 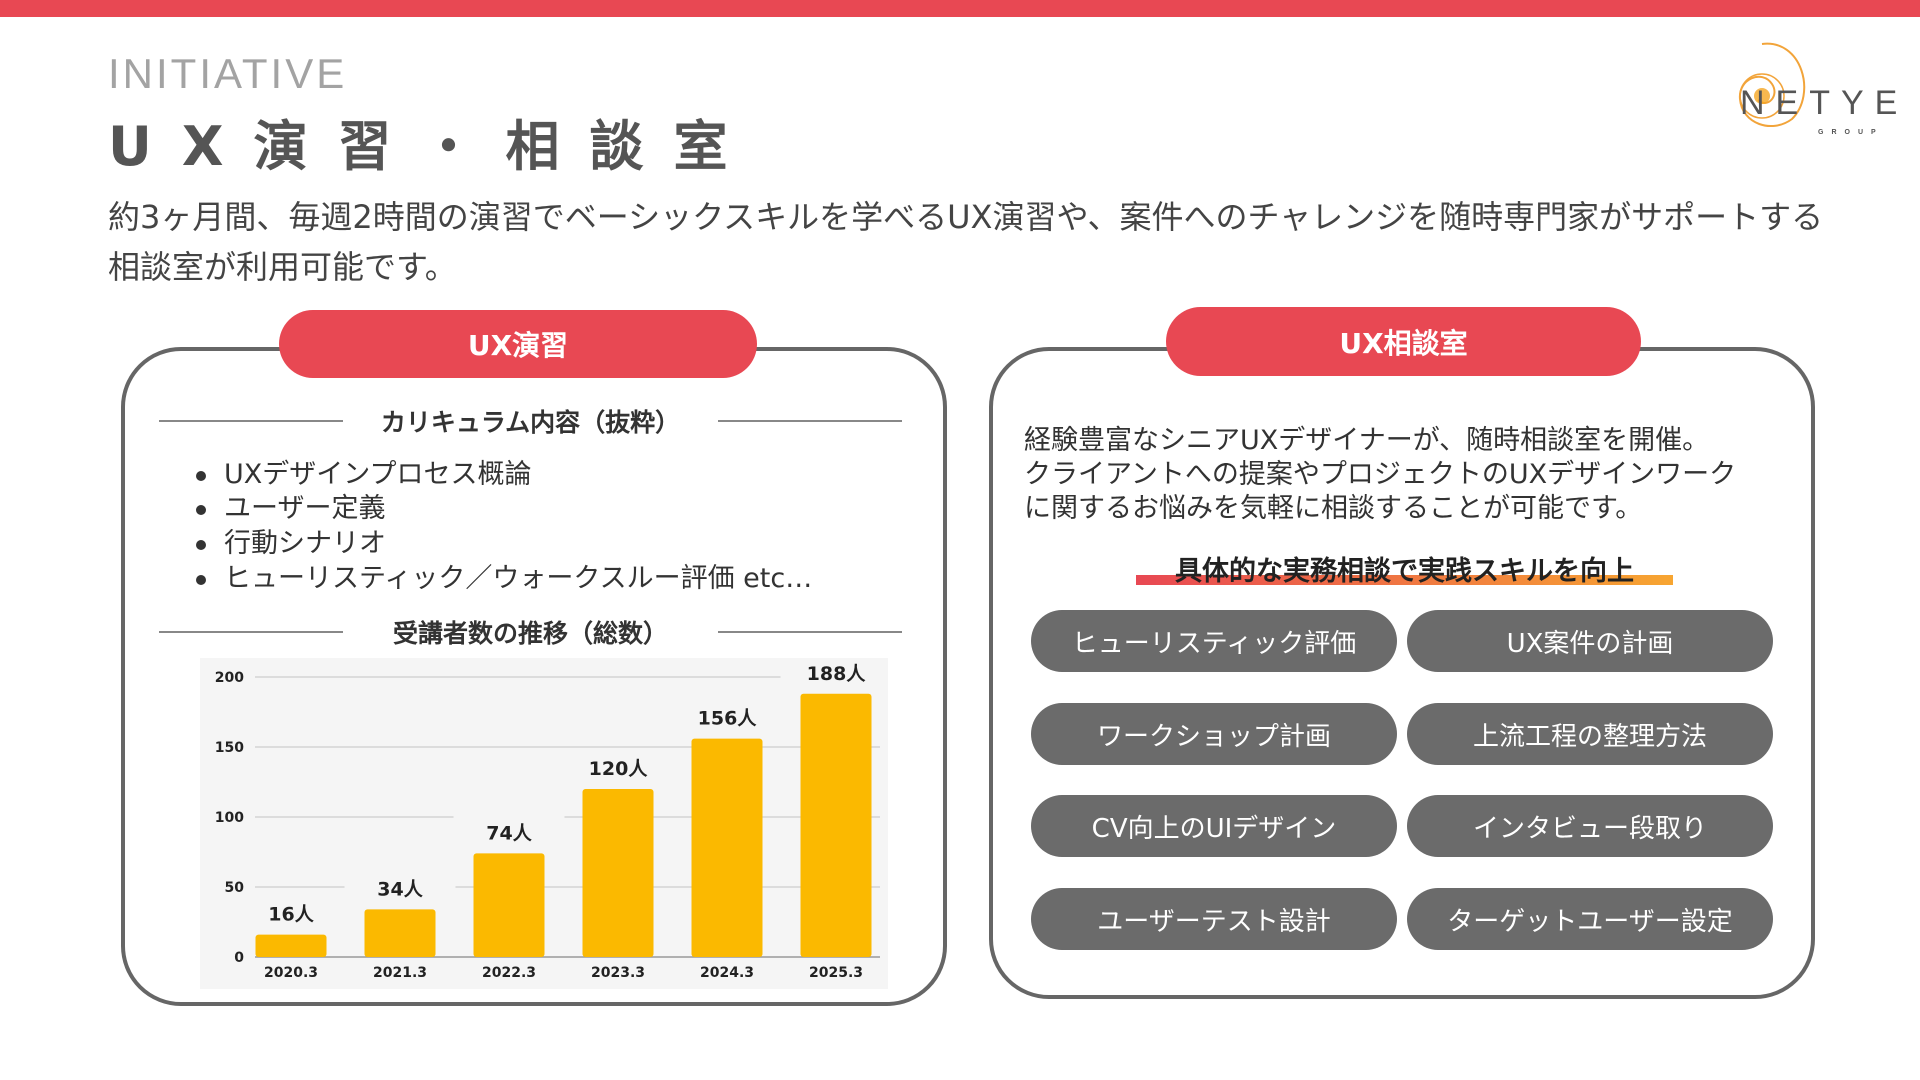 I want to click on data-label: 74人, so click(x=509, y=833).